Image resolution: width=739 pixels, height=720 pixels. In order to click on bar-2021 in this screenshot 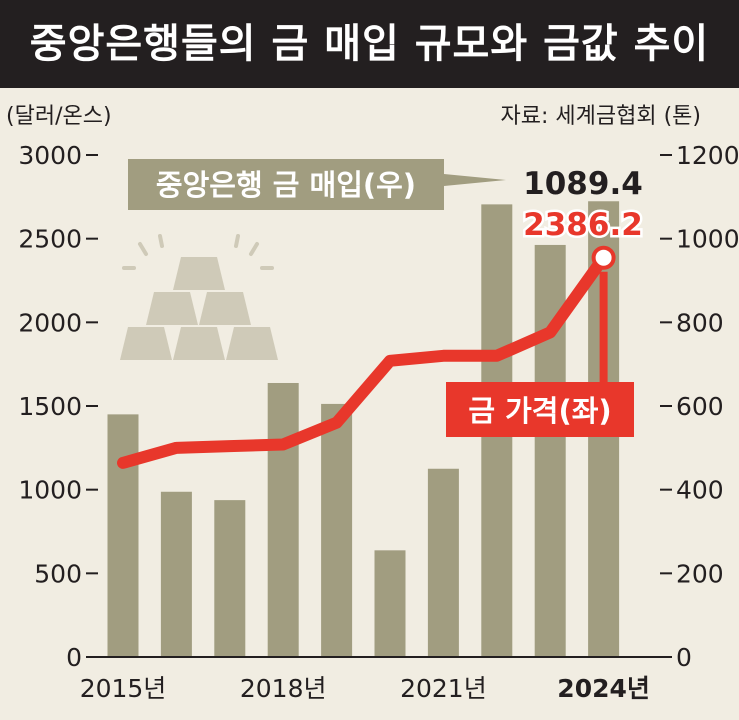, I will do `click(443, 562)`.